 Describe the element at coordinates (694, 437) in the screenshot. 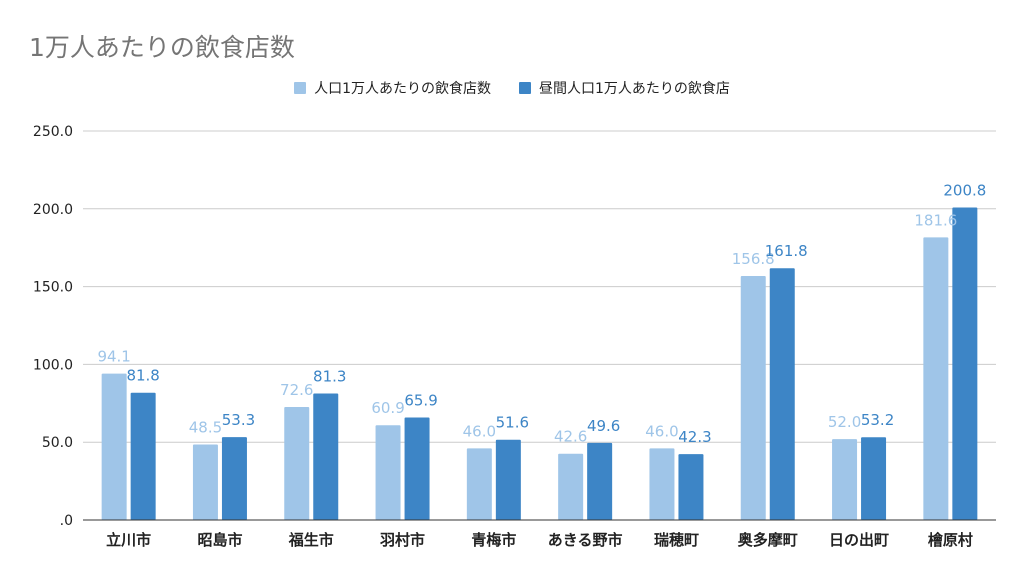

I see `data-label: 42.3` at that location.